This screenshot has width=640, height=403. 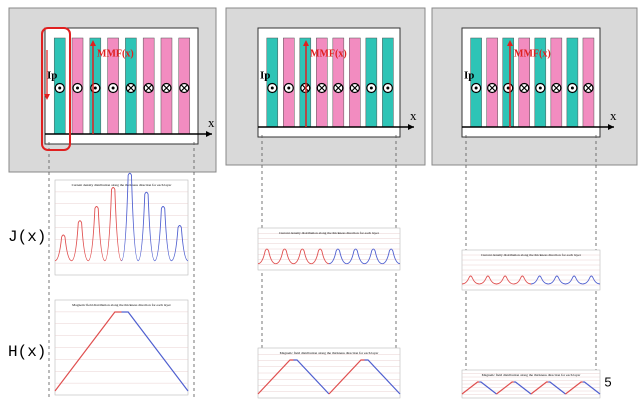 I want to click on page-number: 5, so click(x=607, y=381).